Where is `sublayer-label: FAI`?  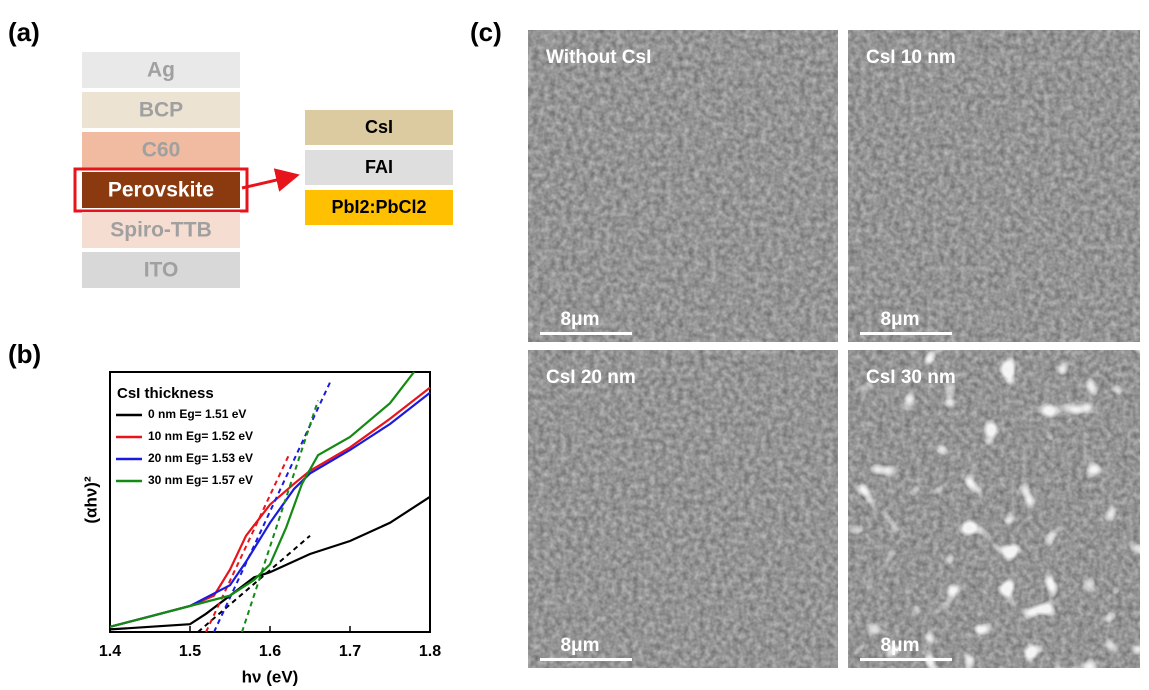
sublayer-label: FAI is located at coordinates (379, 167).